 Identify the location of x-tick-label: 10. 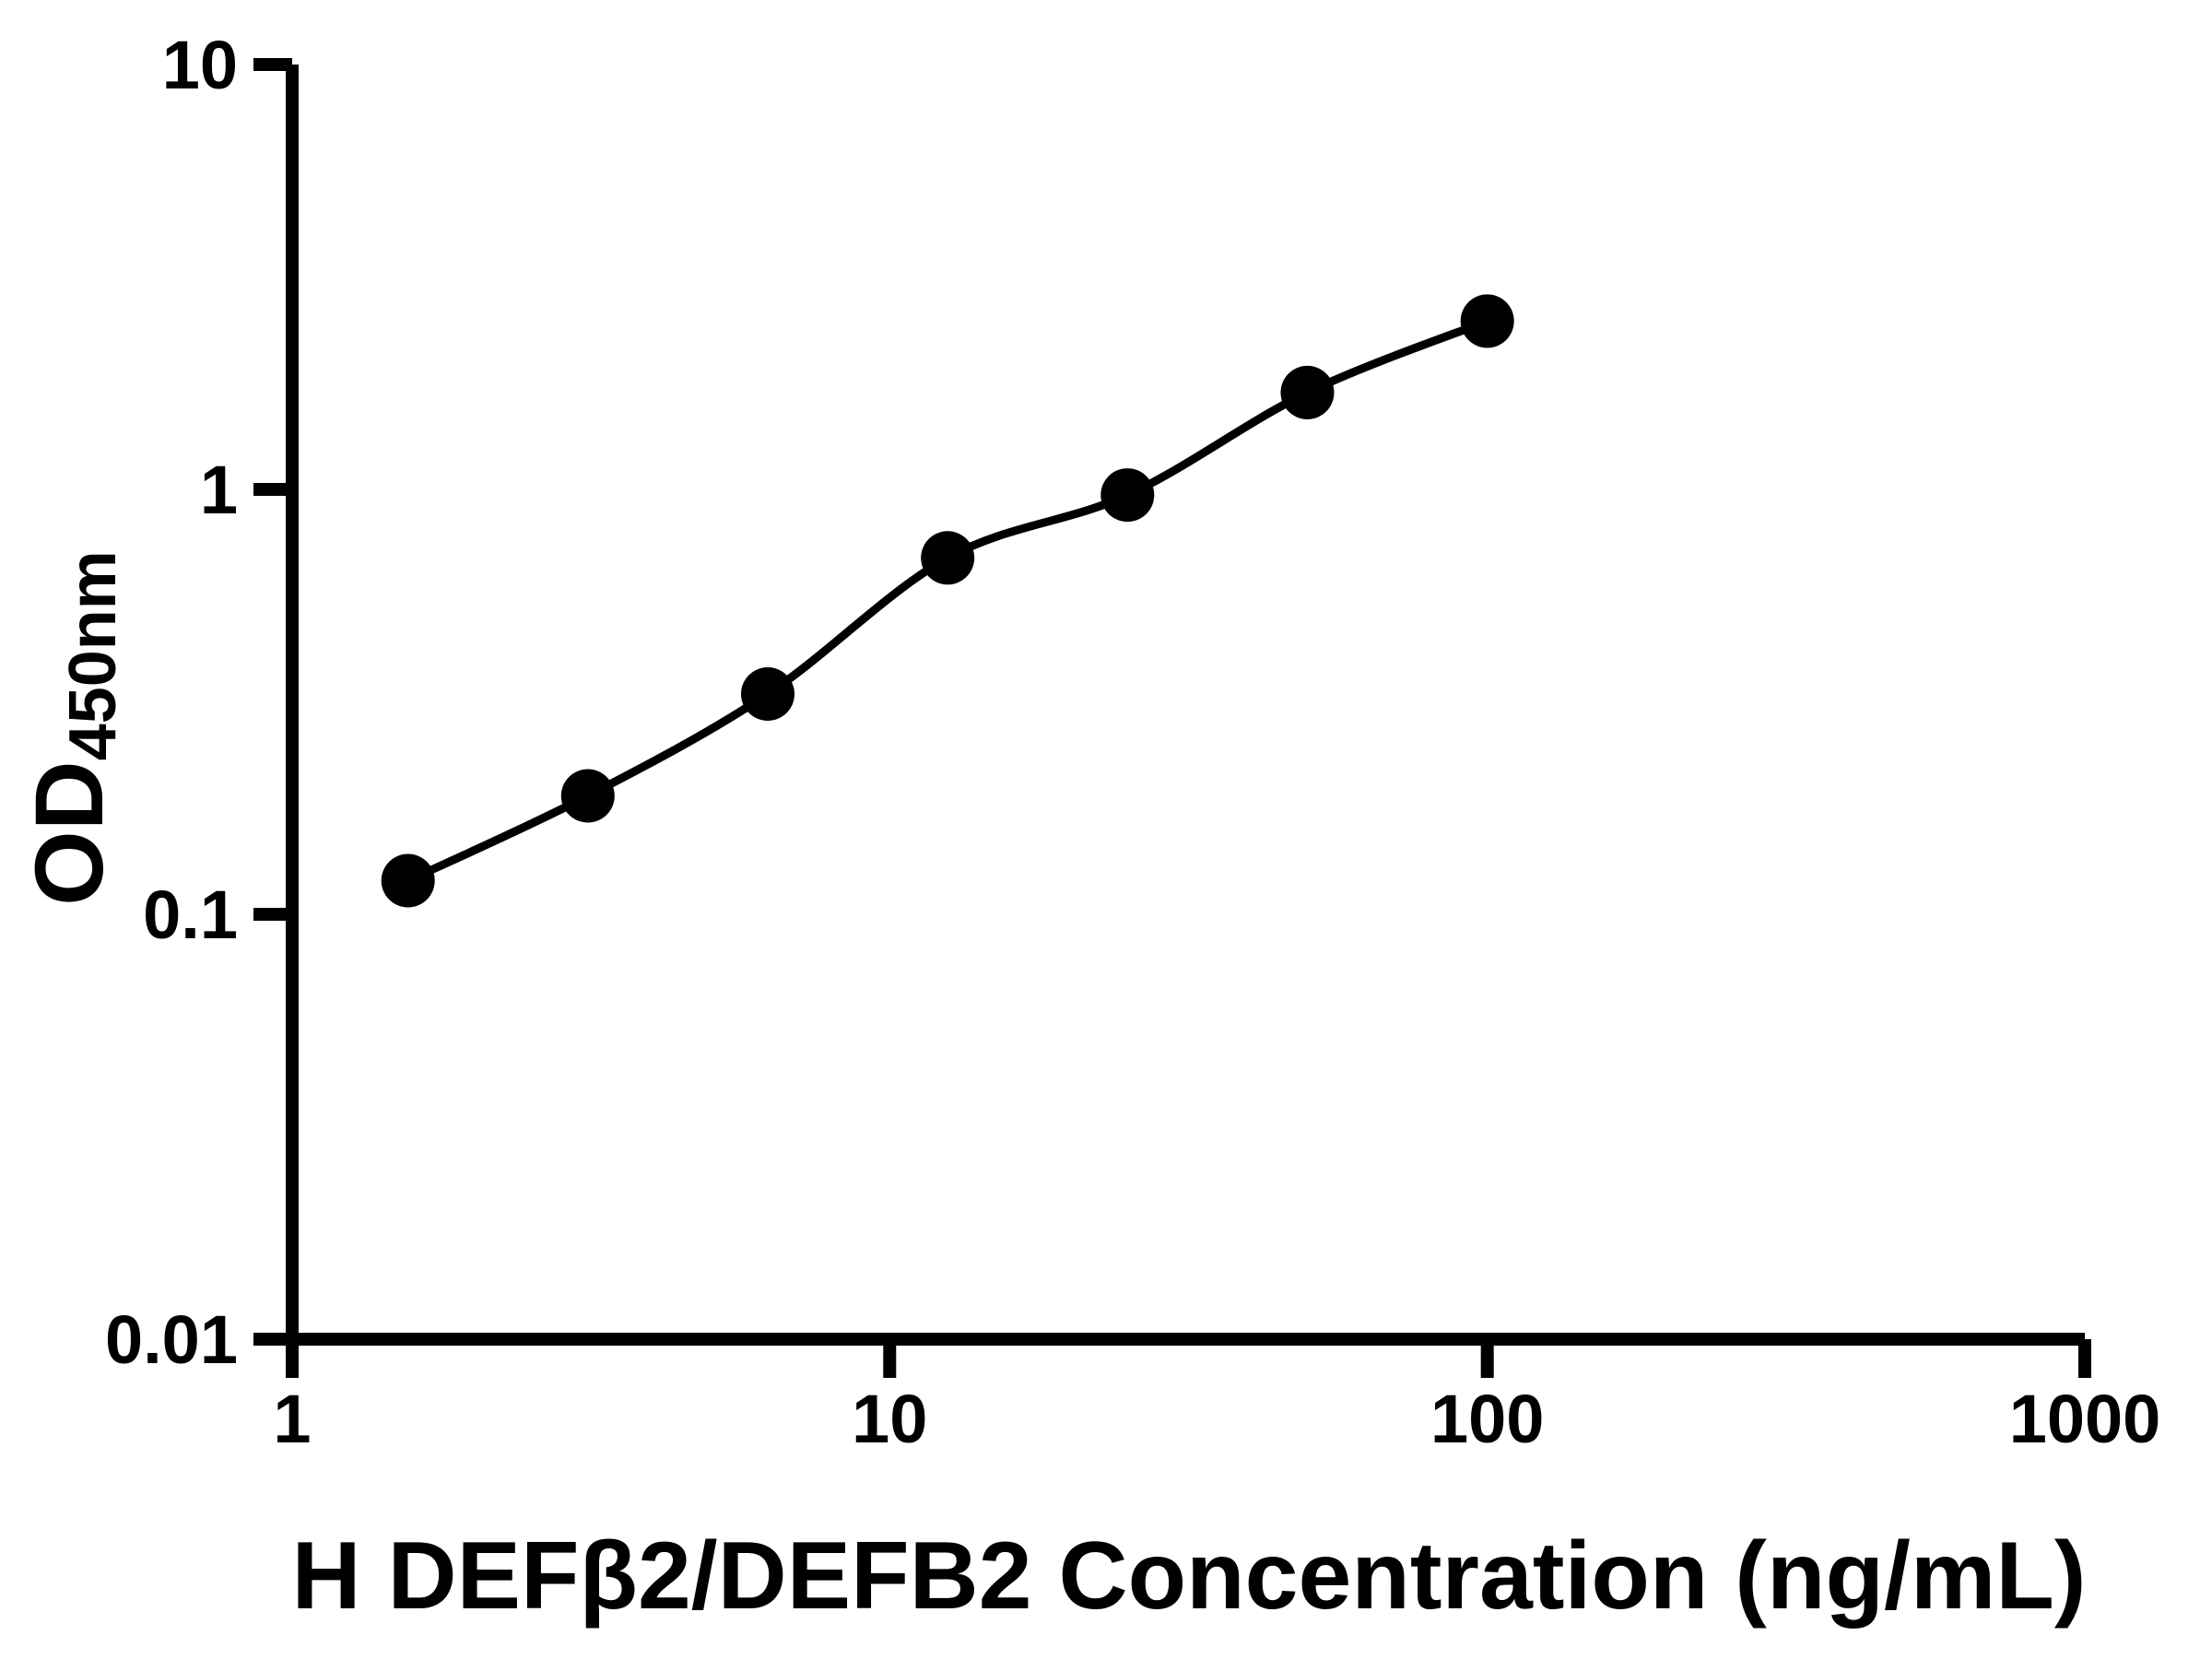
(889, 1419).